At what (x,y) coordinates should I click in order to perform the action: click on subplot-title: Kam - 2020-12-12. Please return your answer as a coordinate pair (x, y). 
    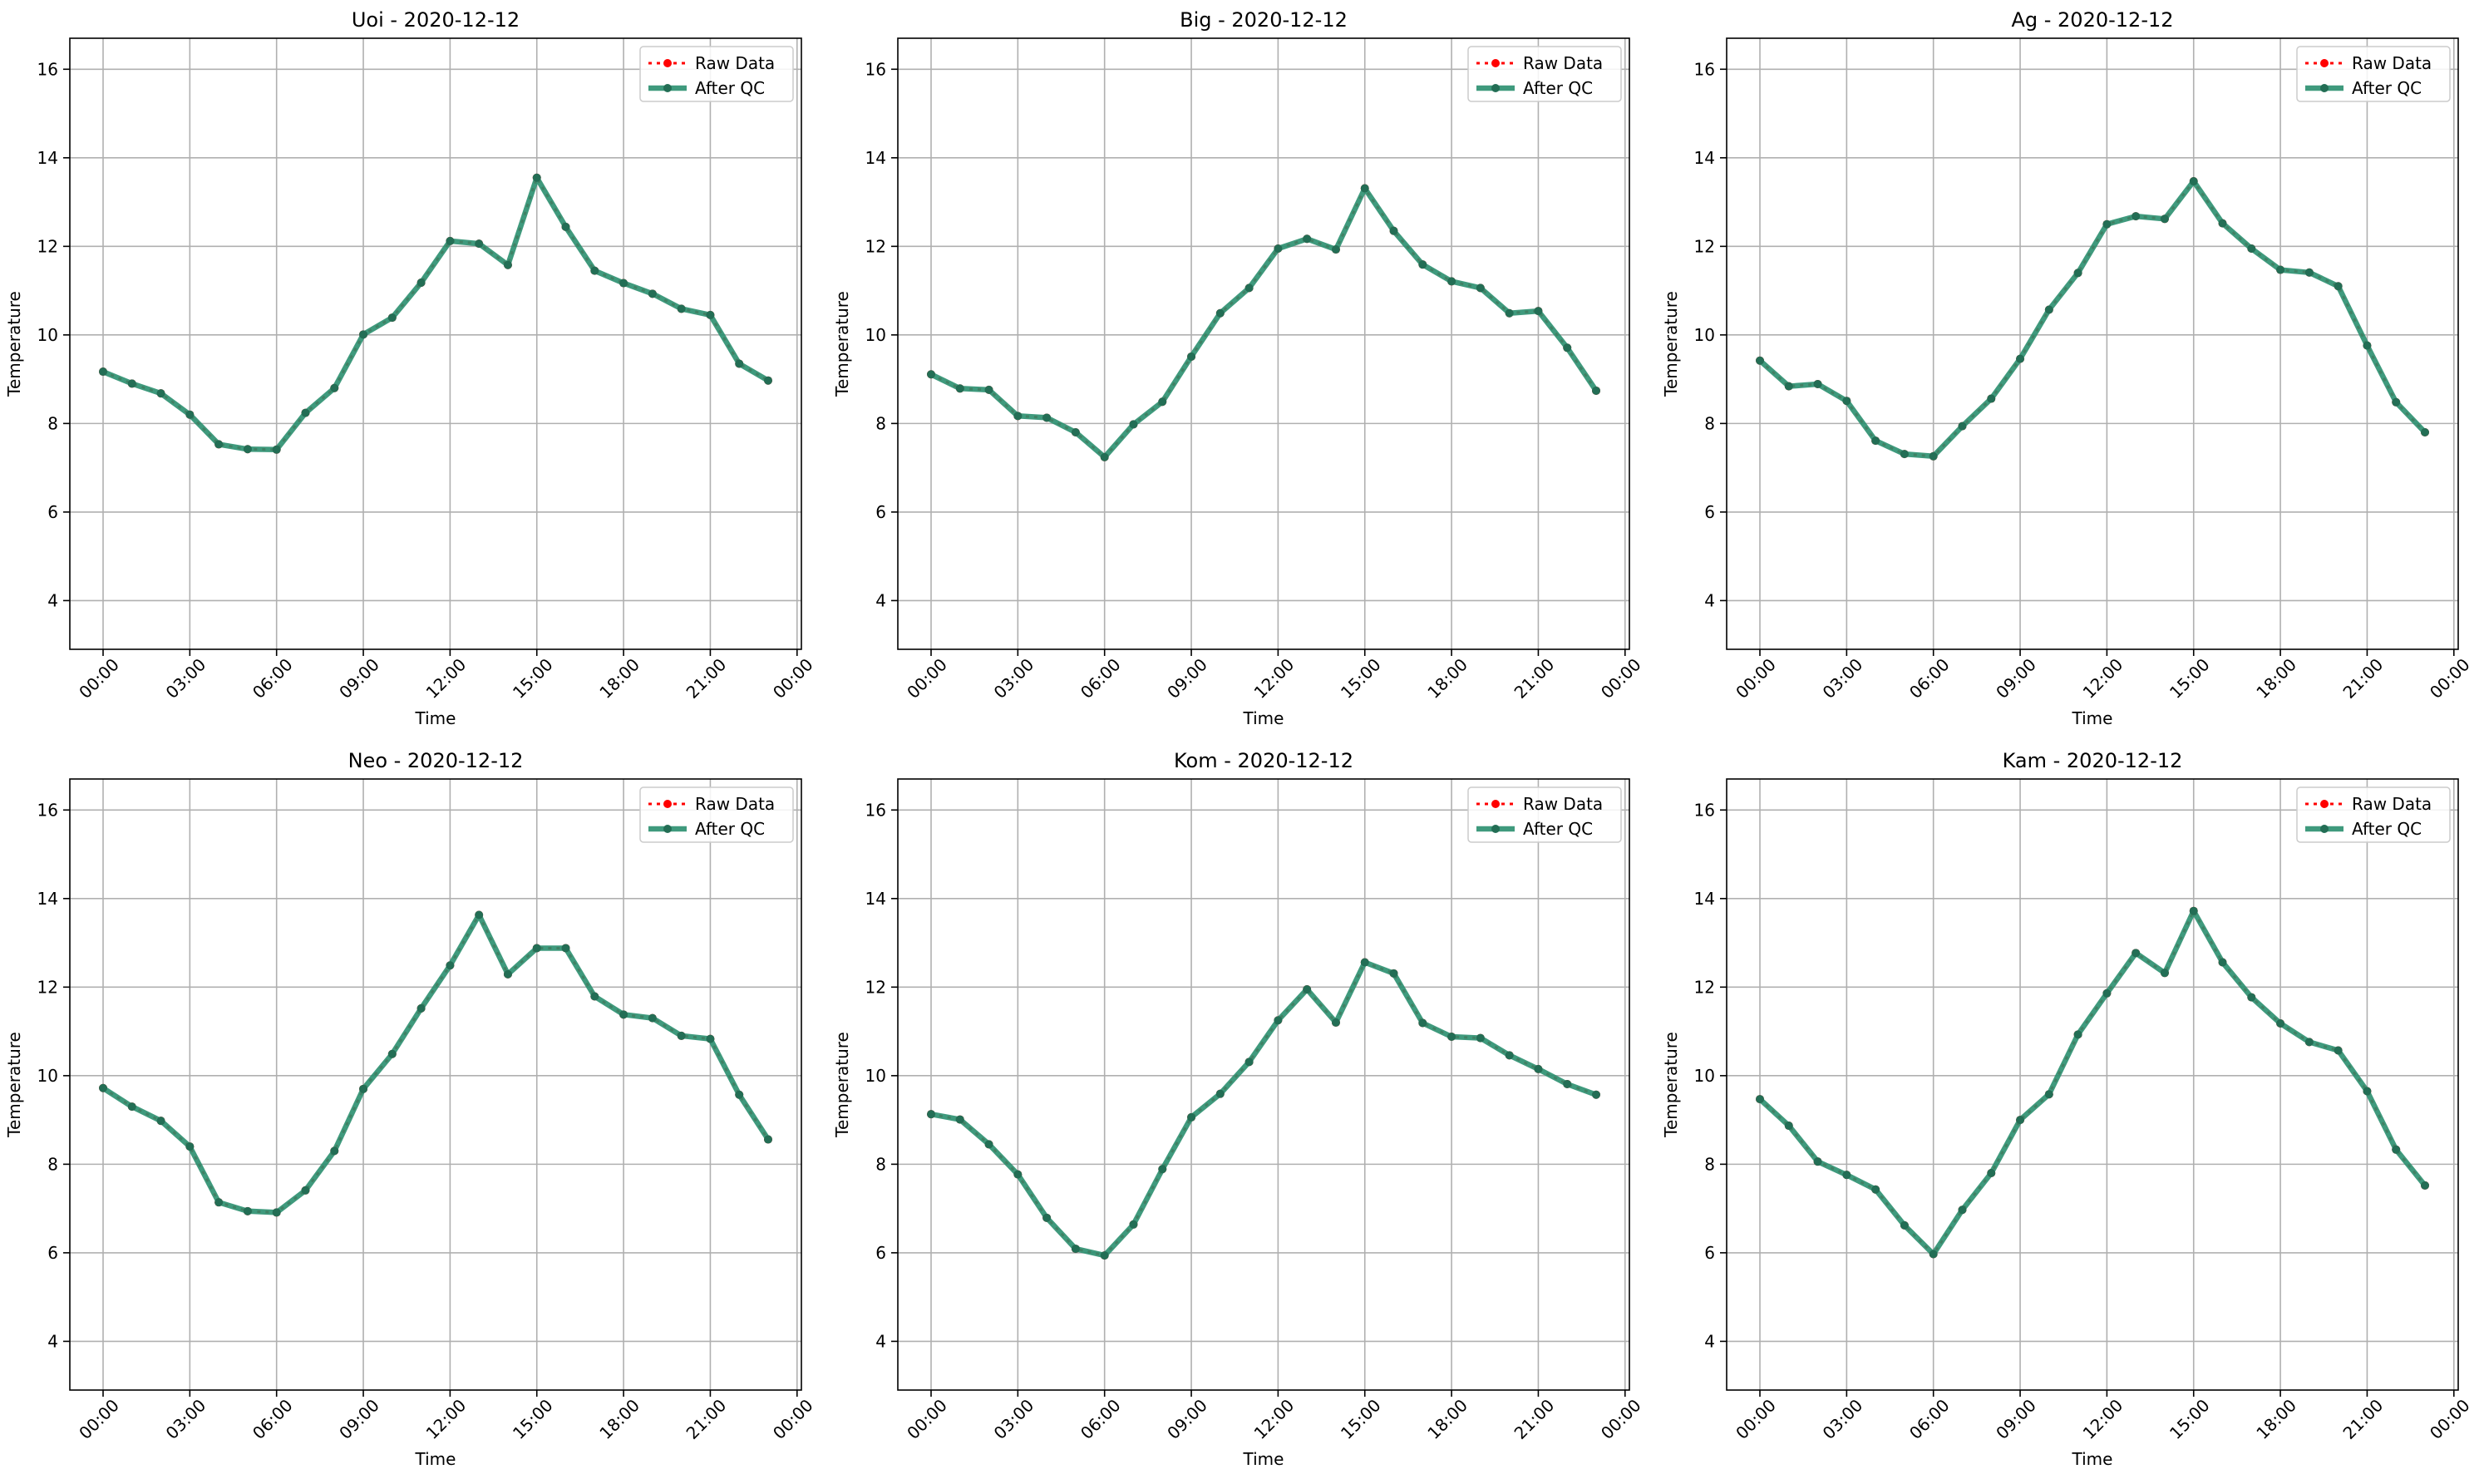
    Looking at the image, I should click on (2093, 760).